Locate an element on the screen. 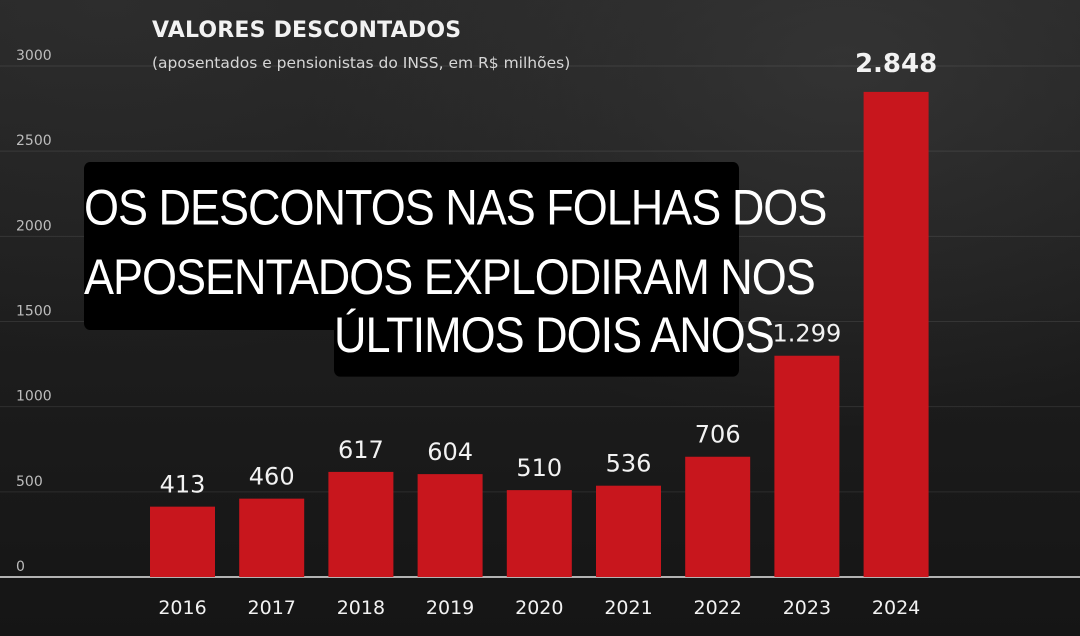 This screenshot has height=636, width=1080. data-label: 413 is located at coordinates (183, 485).